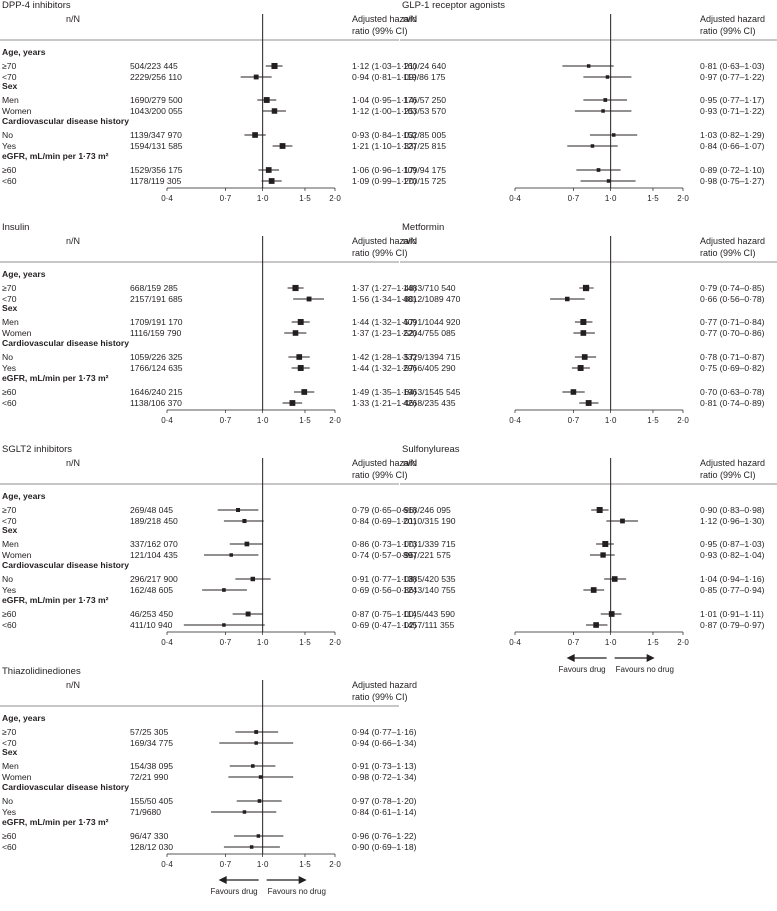 The image size is (777, 911). Describe the element at coordinates (297, 891) in the screenshot. I see `favours-no-drug-label: Favours no drug` at that location.